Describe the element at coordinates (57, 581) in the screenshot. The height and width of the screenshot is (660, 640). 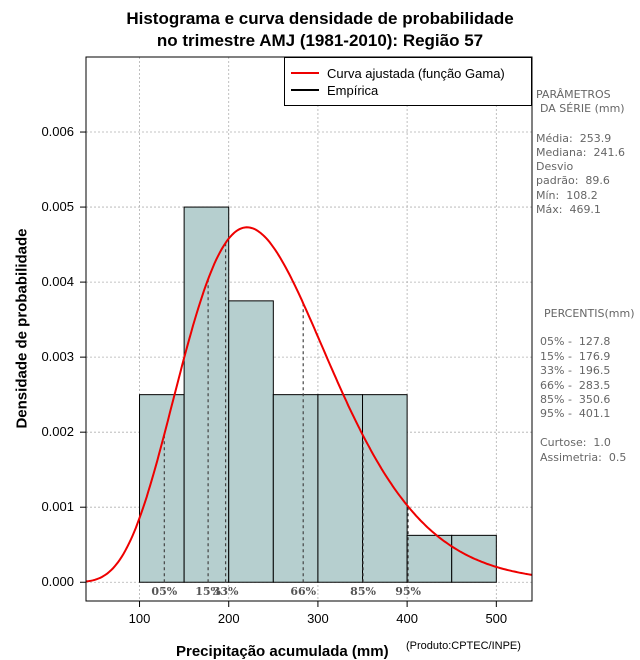
I see `y-tick-label: 0.000` at that location.